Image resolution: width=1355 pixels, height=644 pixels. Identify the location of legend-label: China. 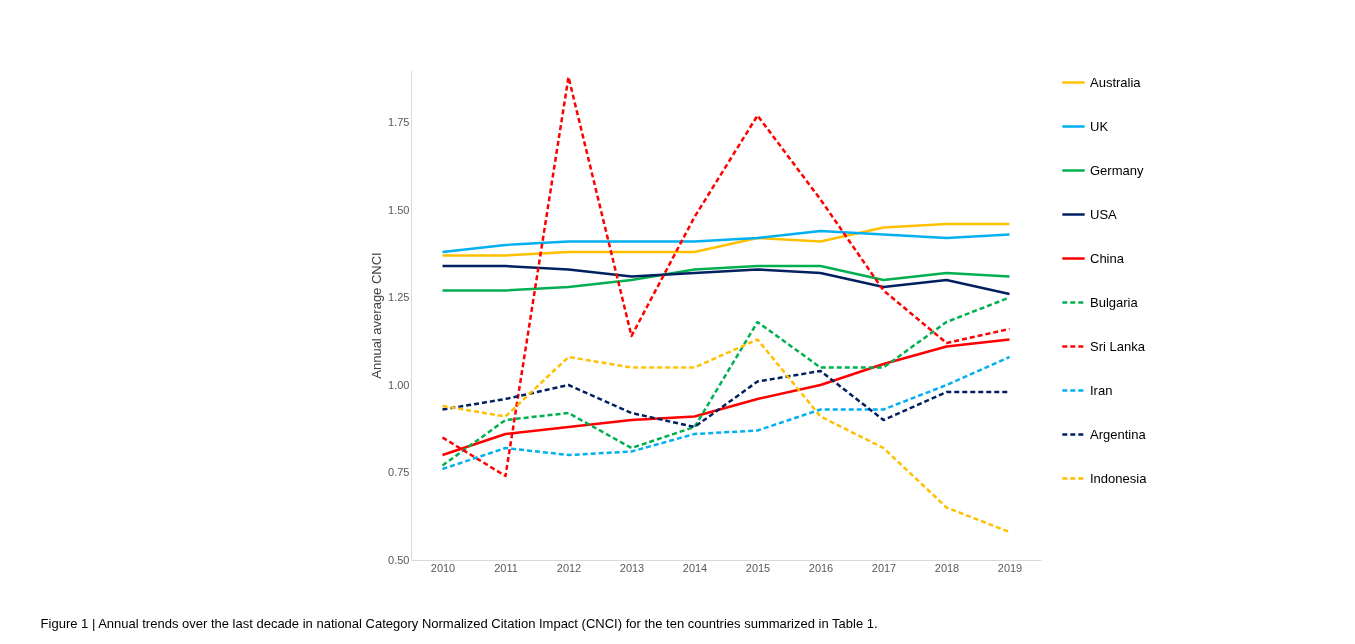
(1107, 258).